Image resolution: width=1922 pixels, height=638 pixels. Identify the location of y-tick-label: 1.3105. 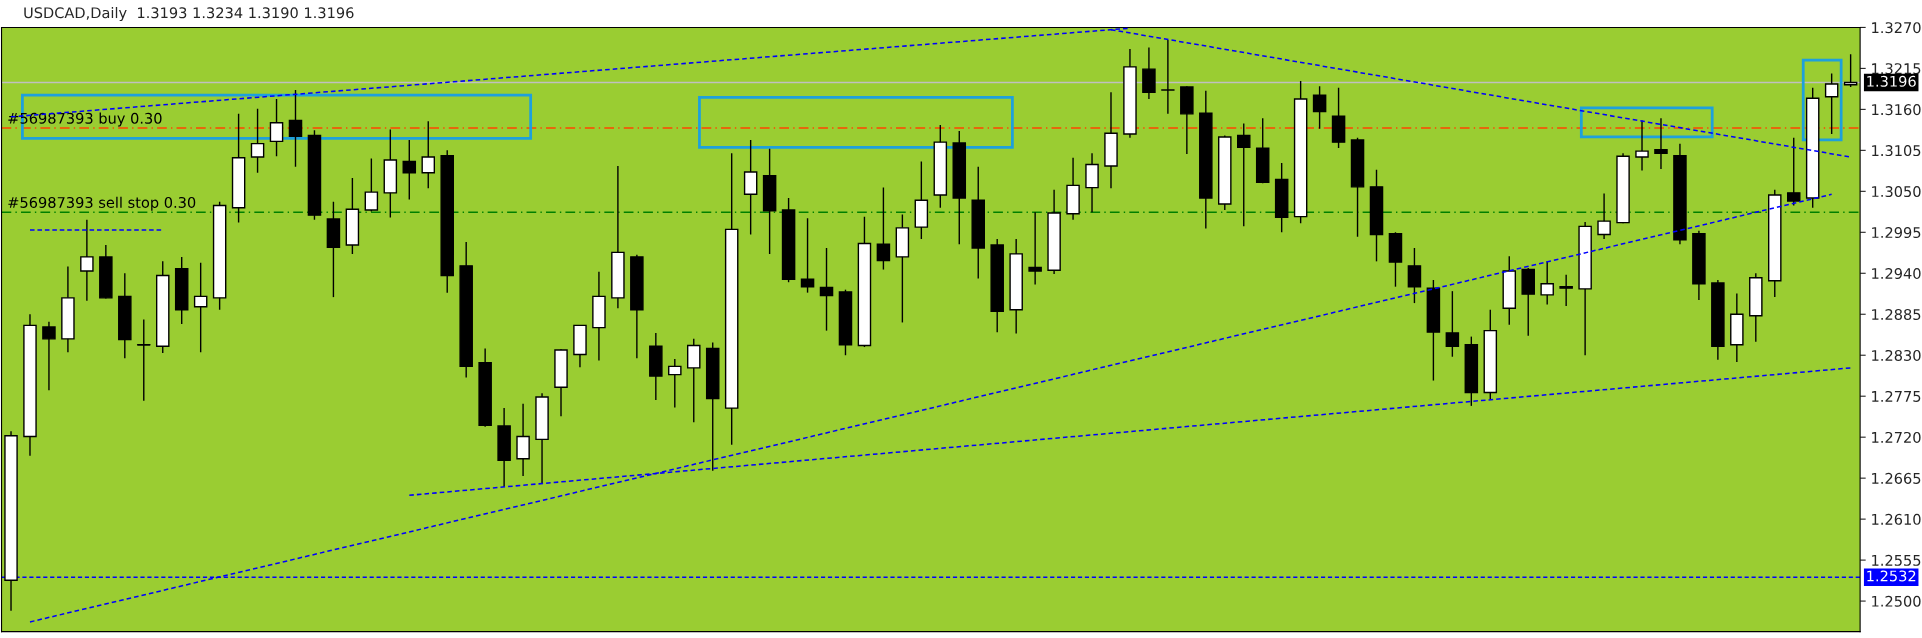
(1896, 151).